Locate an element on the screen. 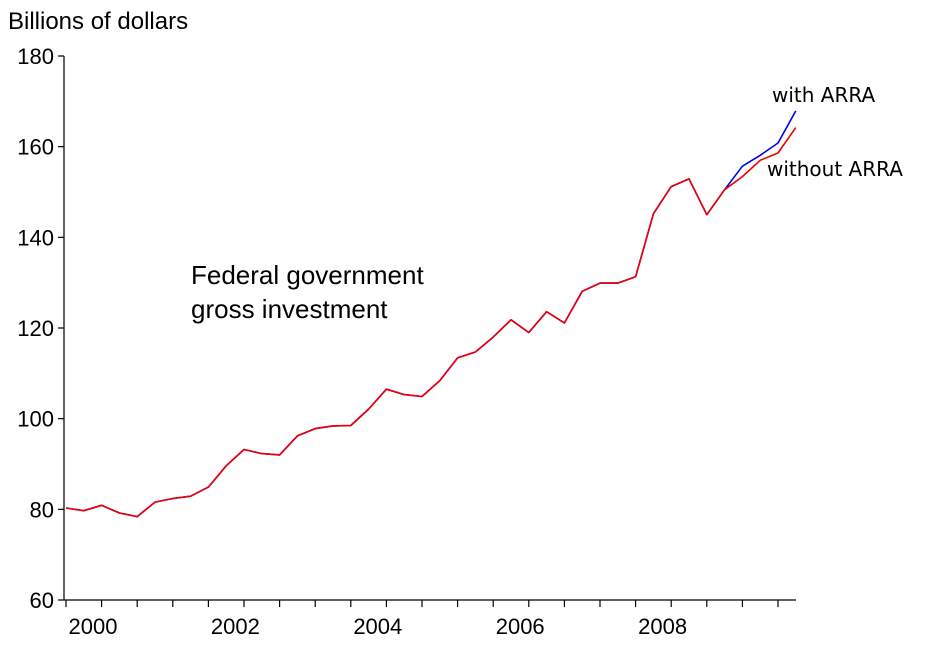  y-tick-label: 180 is located at coordinates (35, 56).